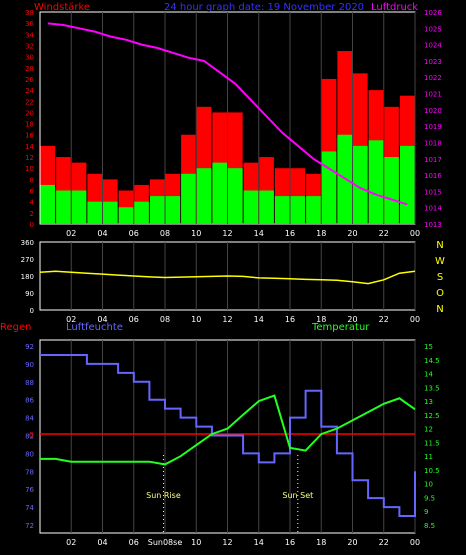 This screenshot has width=466, height=555. What do you see at coordinates (165, 542) in the screenshot?
I see `x-tick-label: Sun08se` at bounding box center [165, 542].